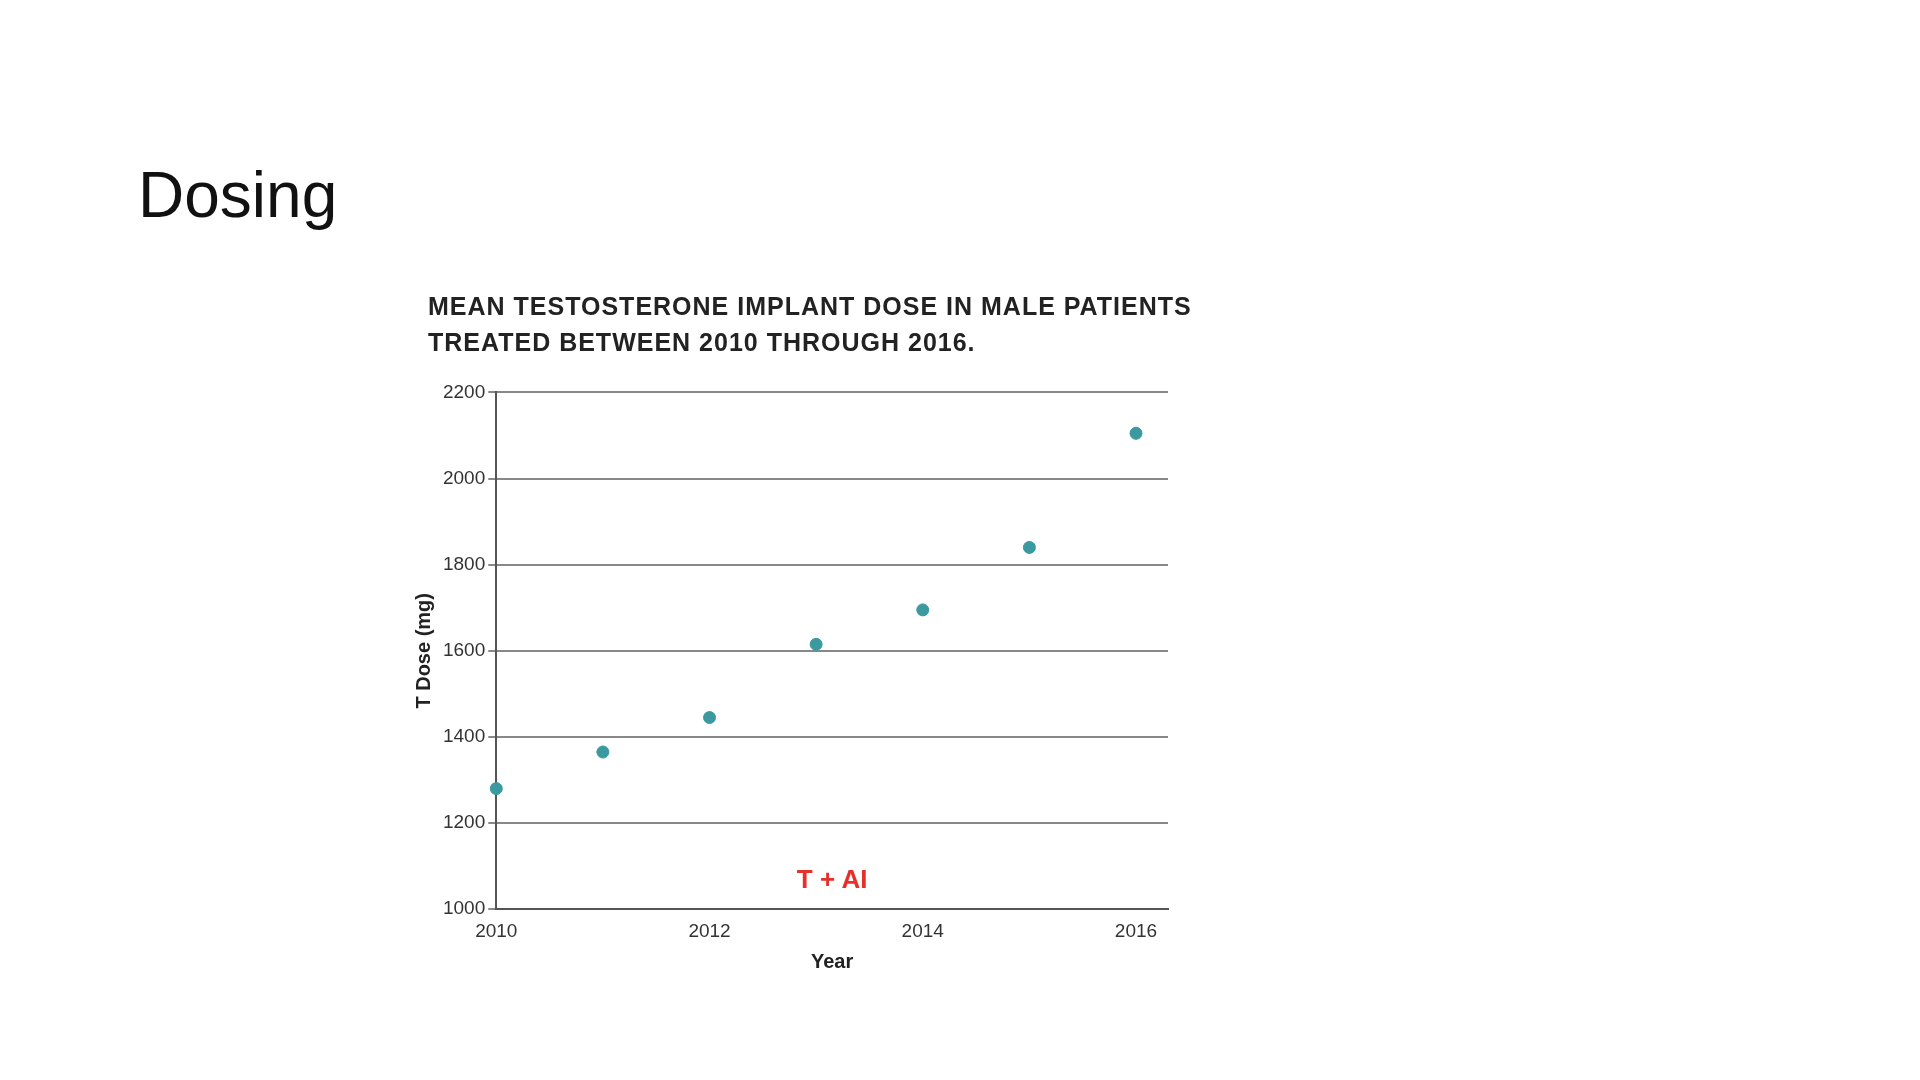  I want to click on chart-title: Dosing, so click(238, 195).